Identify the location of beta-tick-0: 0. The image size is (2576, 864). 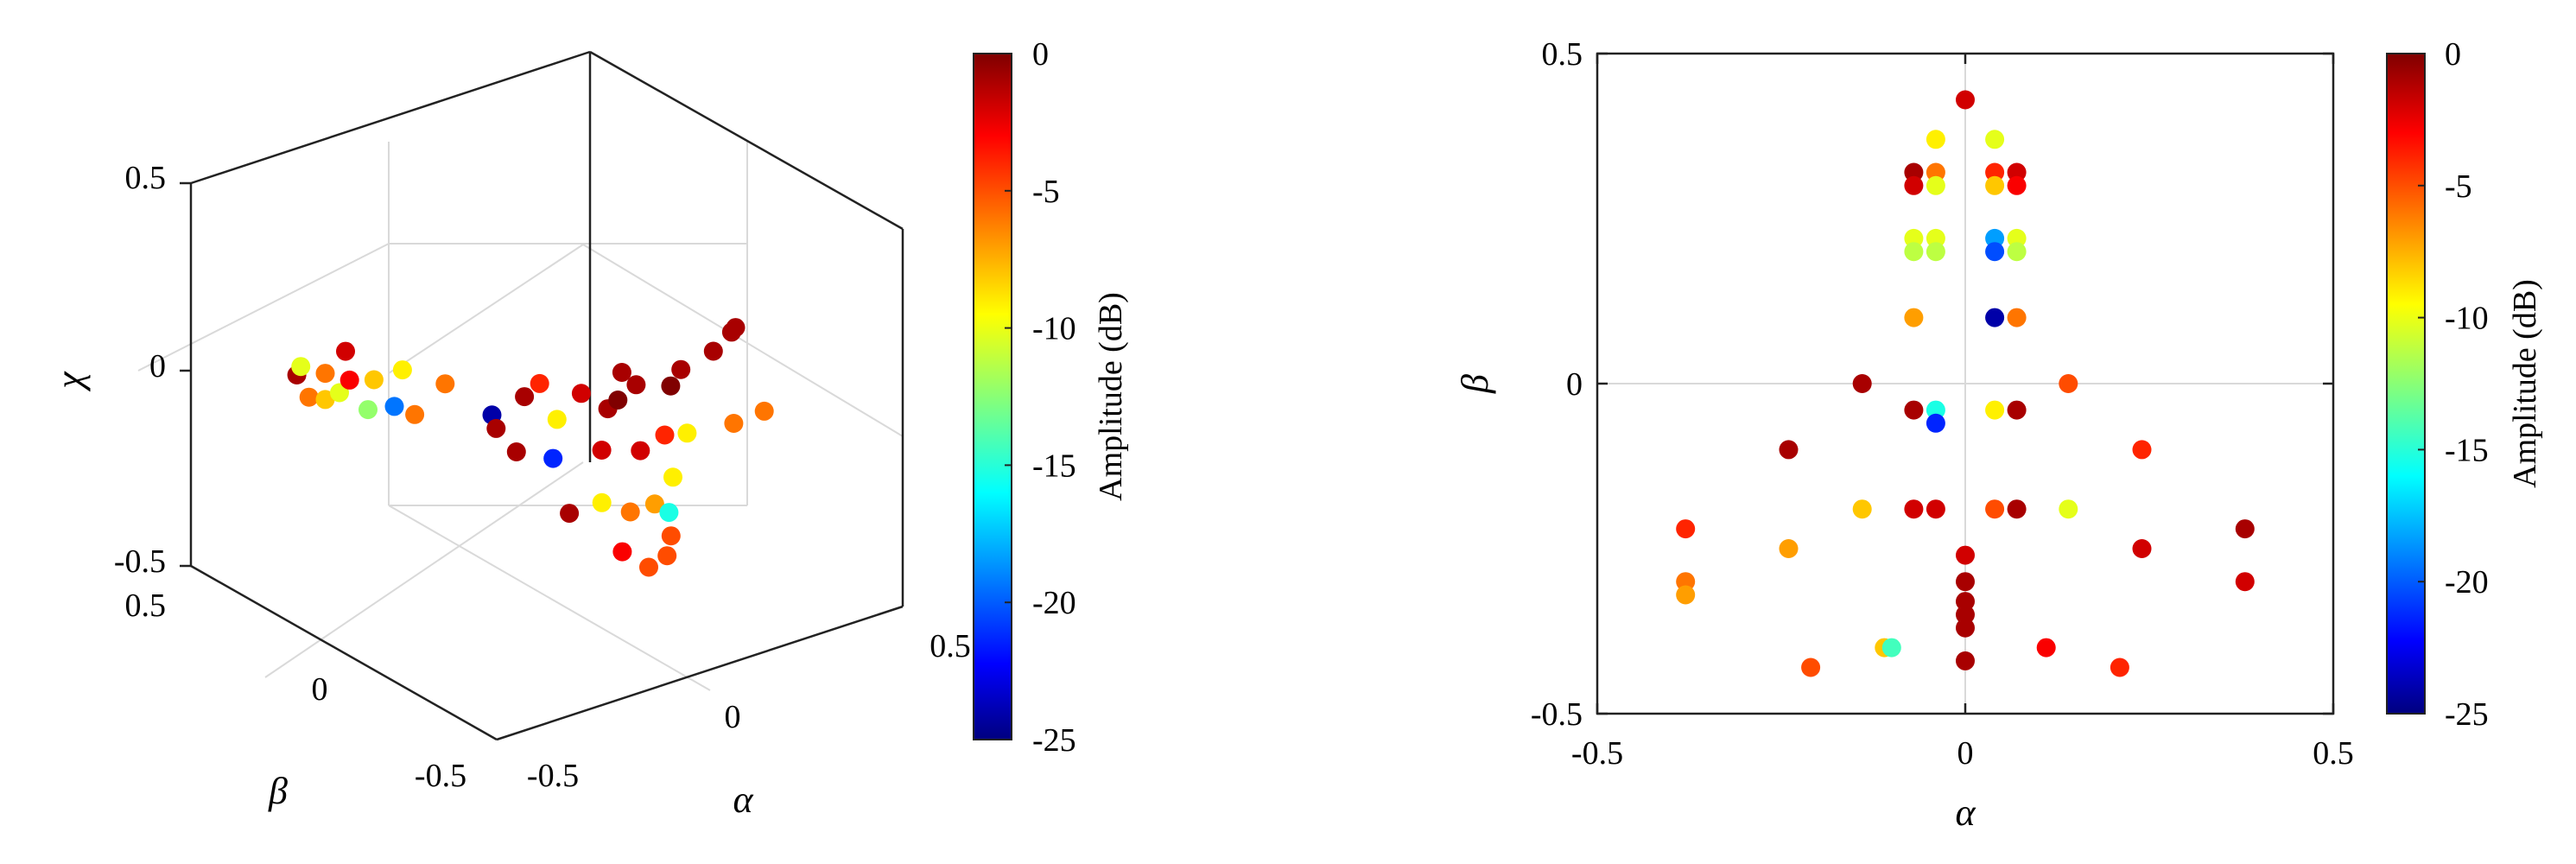
(1574, 384).